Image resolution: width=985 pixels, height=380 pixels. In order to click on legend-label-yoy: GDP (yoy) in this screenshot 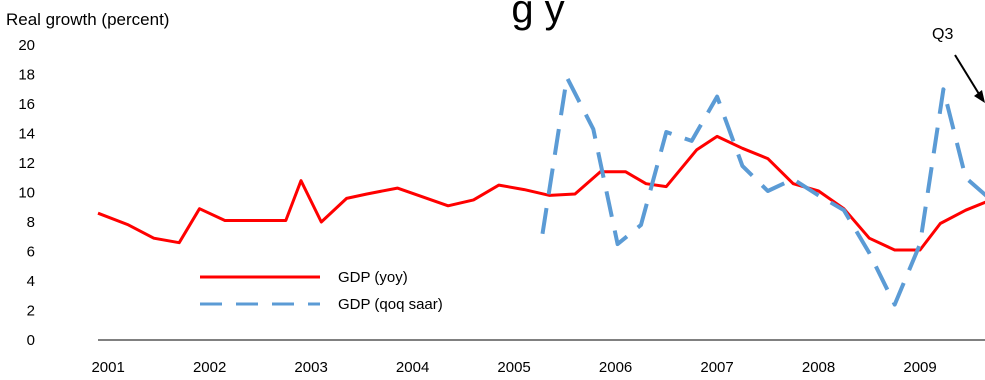, I will do `click(373, 277)`.